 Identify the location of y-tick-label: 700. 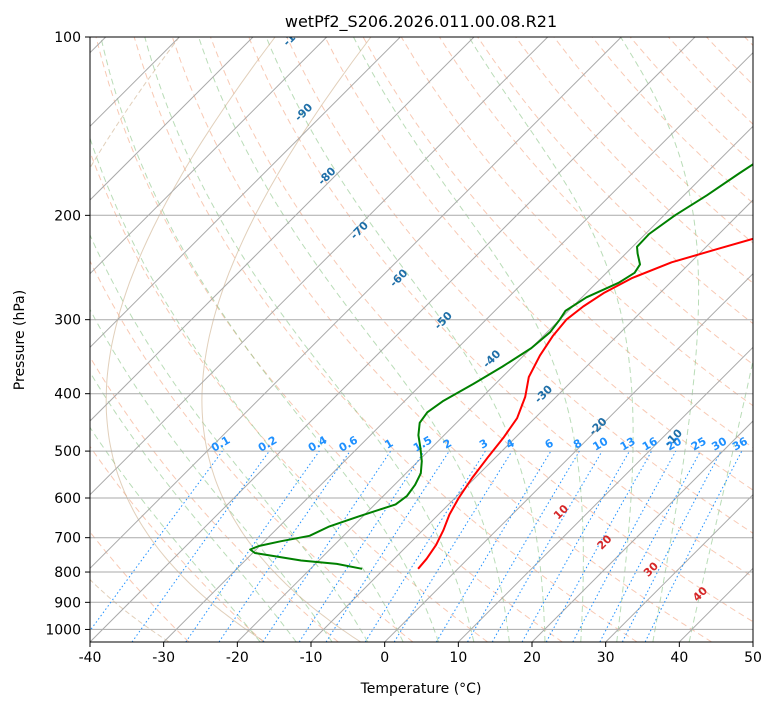
(67, 539).